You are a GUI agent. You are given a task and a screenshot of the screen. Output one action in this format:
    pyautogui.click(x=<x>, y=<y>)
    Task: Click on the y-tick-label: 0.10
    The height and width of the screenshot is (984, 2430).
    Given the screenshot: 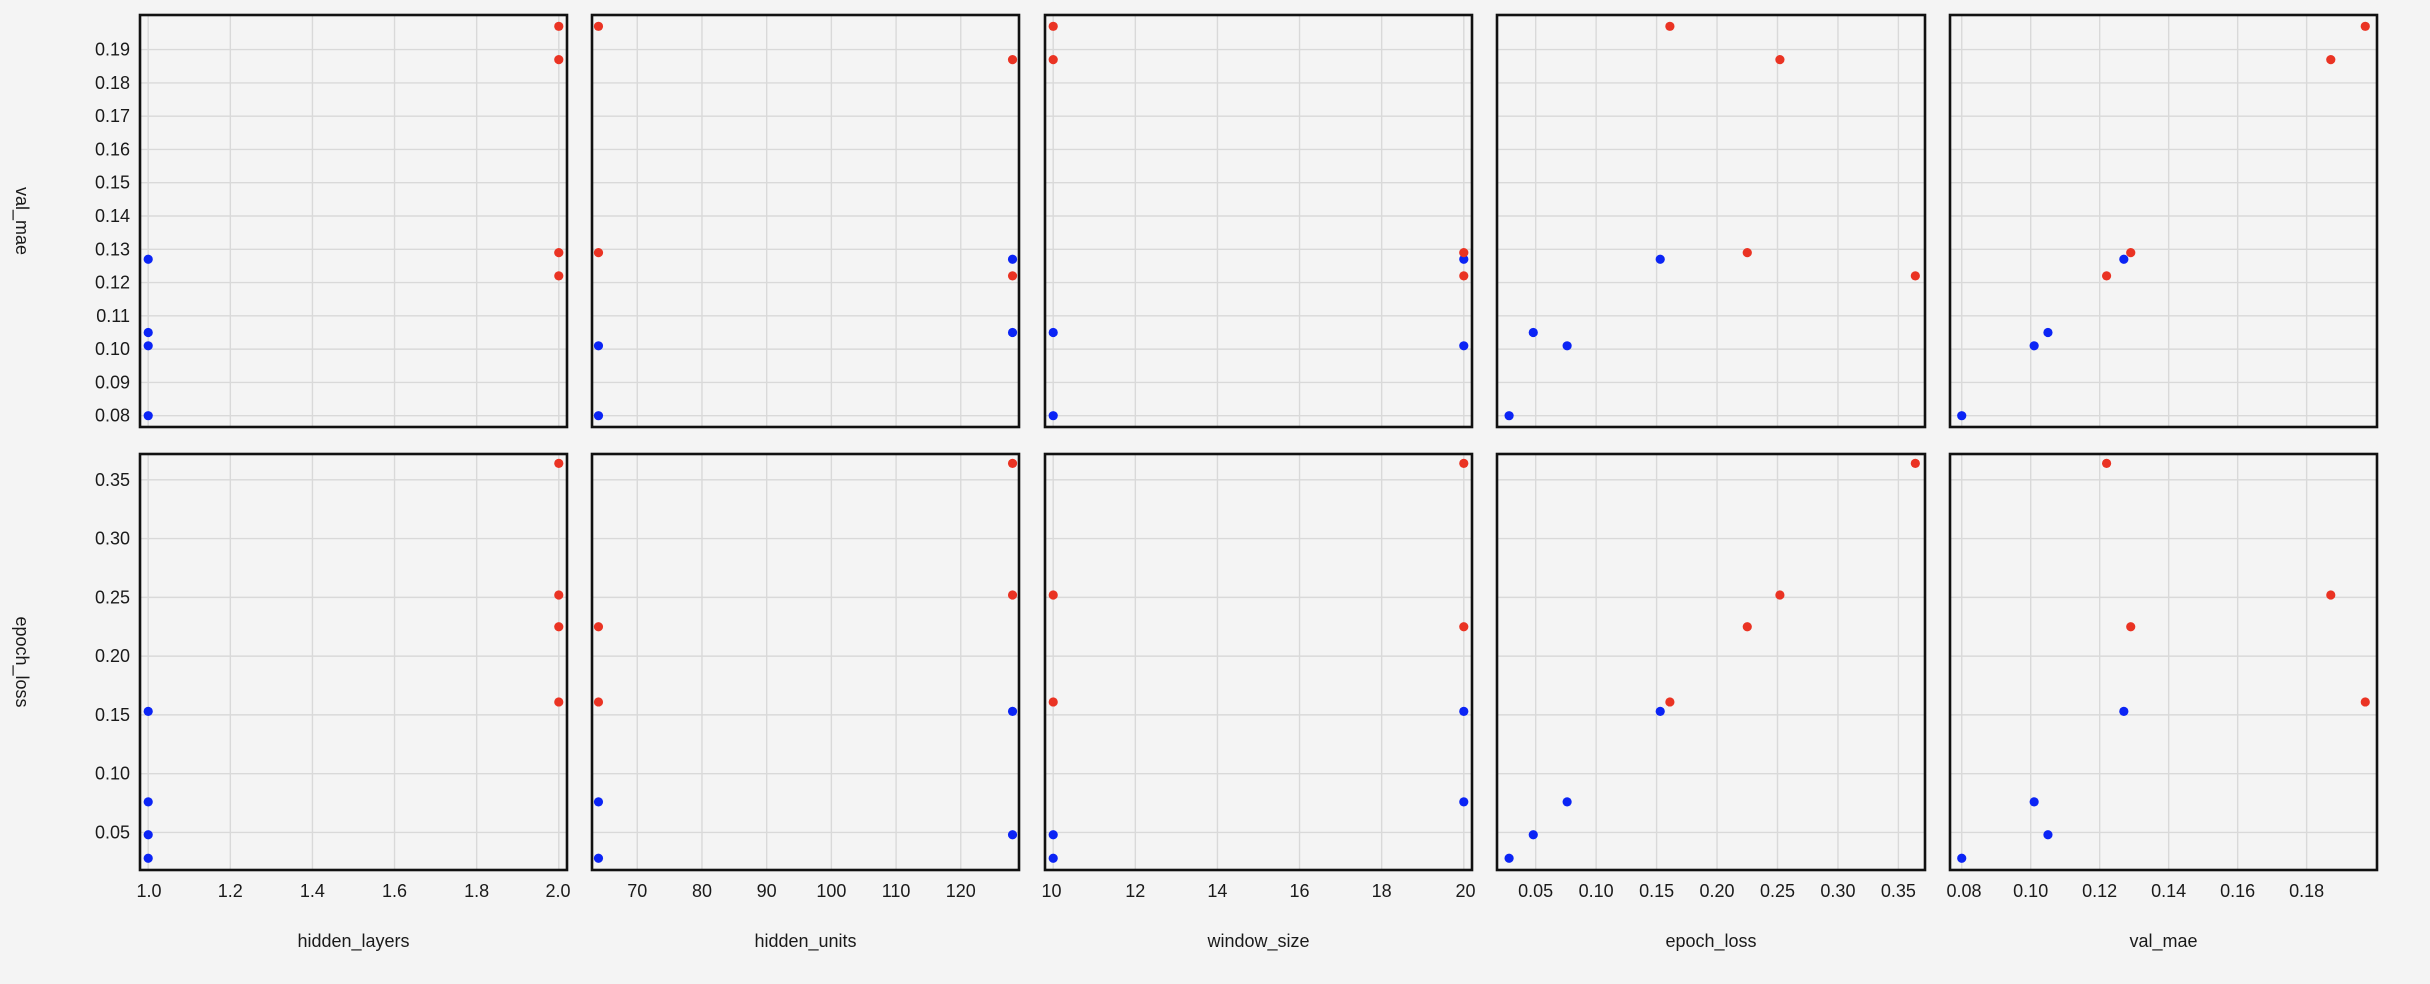 What is the action you would take?
    pyautogui.click(x=112, y=774)
    